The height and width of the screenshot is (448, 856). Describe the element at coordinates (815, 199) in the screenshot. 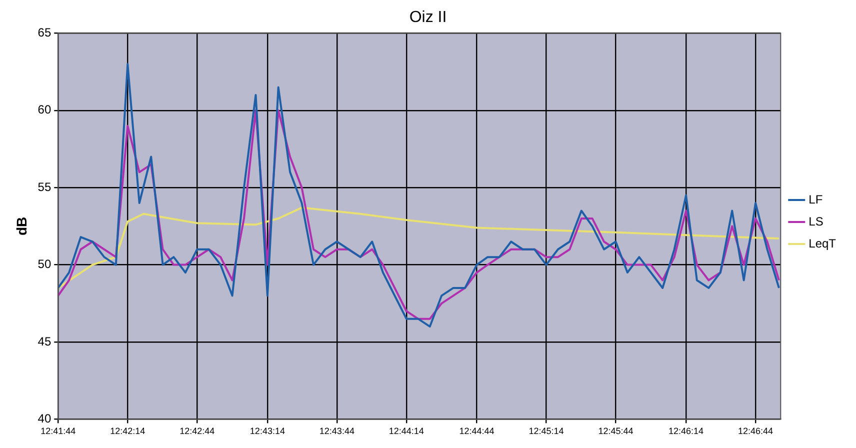

I see `legend-label: LF` at that location.